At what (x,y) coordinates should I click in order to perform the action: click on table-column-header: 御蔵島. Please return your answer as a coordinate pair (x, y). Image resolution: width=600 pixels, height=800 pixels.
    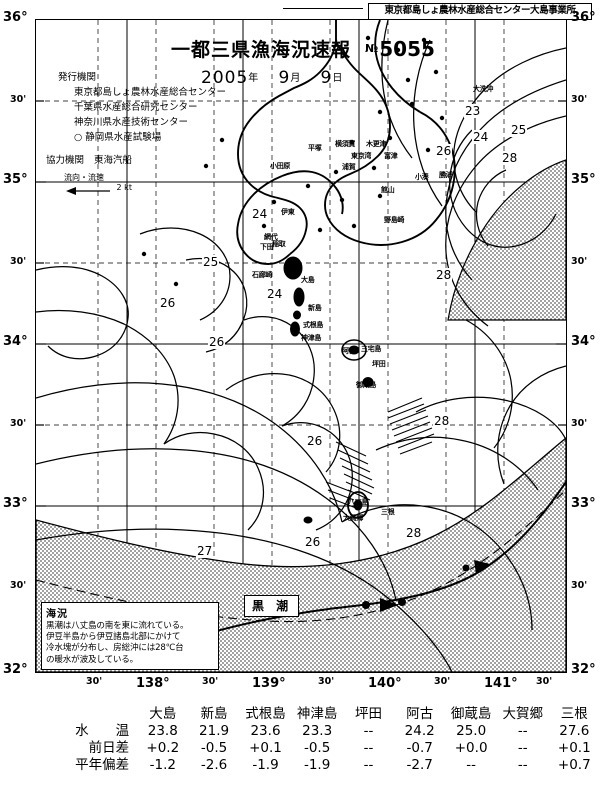
    Looking at the image, I should click on (471, 714).